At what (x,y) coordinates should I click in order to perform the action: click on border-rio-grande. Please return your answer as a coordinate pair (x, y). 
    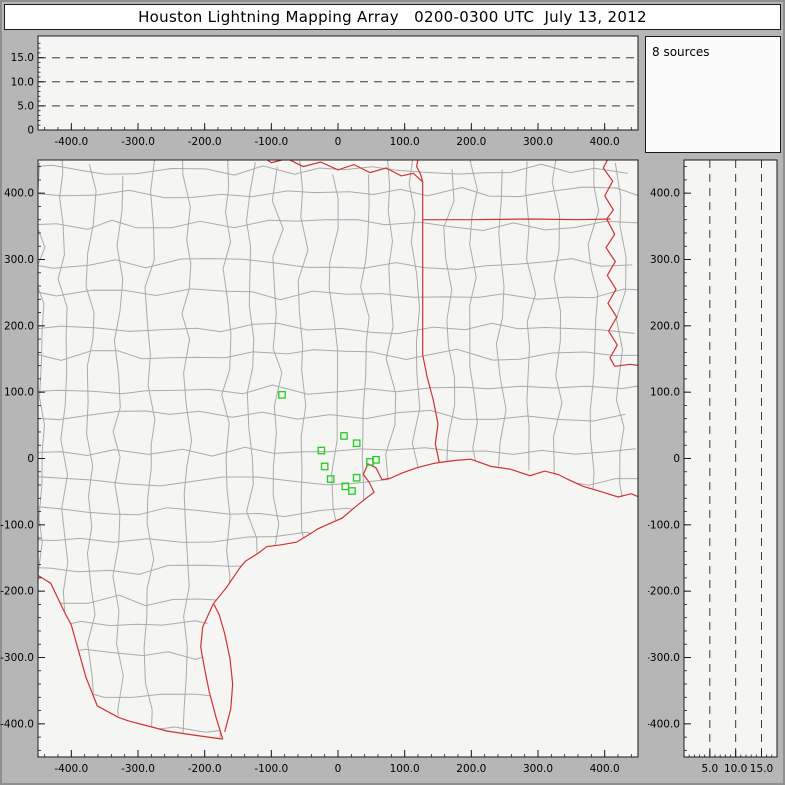
    Looking at the image, I should click on (130, 657).